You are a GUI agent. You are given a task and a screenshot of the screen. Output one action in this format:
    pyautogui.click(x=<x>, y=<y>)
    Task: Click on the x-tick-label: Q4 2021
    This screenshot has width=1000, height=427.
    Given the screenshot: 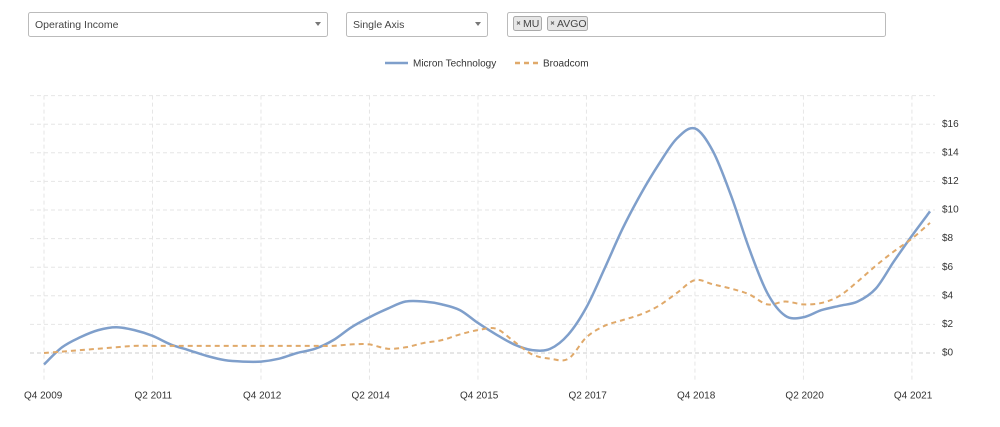 What is the action you would take?
    pyautogui.click(x=913, y=396)
    